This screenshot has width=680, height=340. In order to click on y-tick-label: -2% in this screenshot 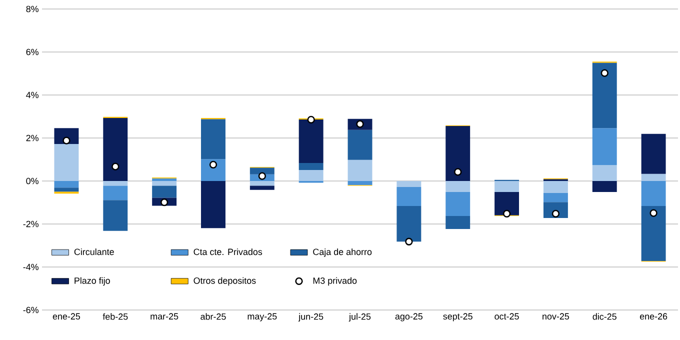, I will do `click(30, 224)`.